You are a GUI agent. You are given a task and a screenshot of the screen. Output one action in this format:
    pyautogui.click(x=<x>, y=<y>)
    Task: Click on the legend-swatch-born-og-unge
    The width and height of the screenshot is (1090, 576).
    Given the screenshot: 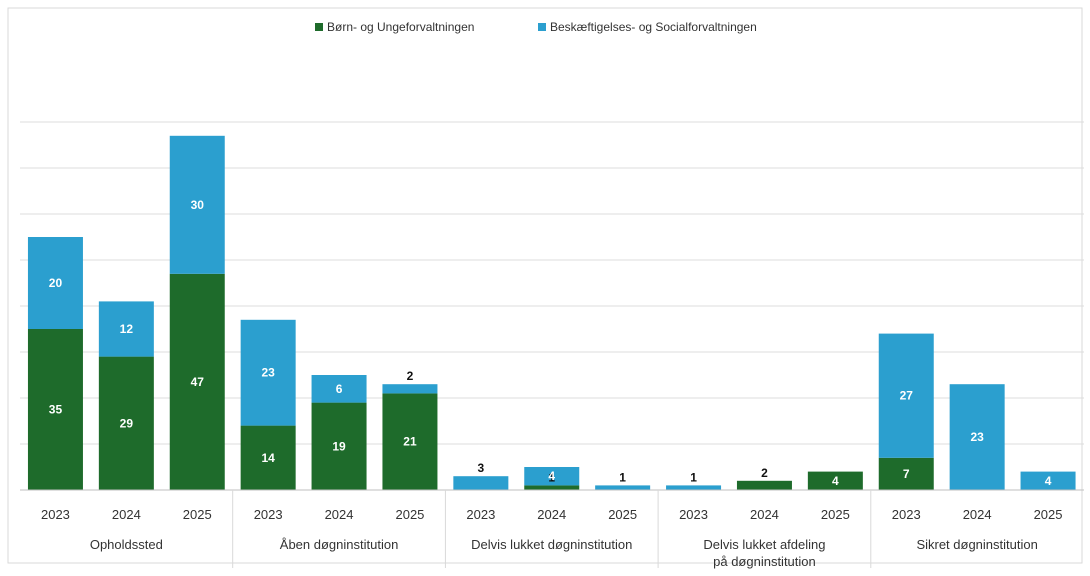 What is the action you would take?
    pyautogui.click(x=319, y=27)
    